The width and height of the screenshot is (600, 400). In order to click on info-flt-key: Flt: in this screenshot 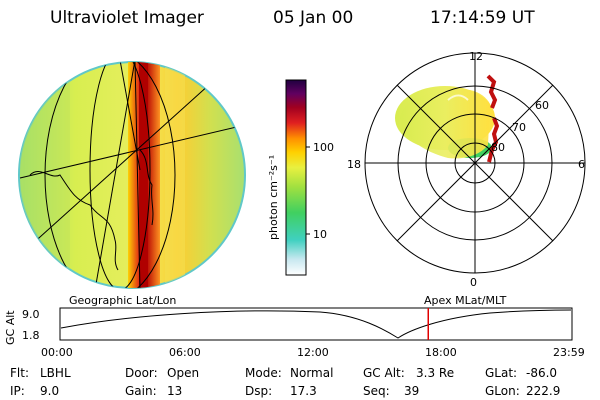, I will do `click(19, 373)`.